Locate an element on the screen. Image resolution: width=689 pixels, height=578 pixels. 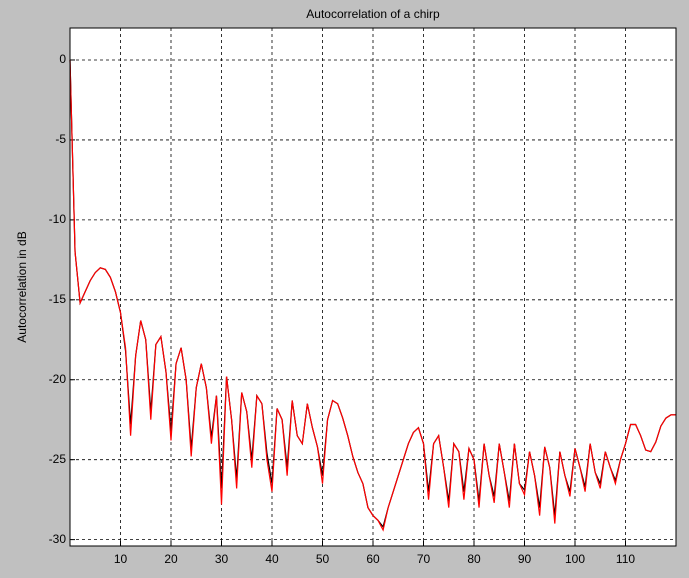
x-tick-label: 80 is located at coordinates (474, 559).